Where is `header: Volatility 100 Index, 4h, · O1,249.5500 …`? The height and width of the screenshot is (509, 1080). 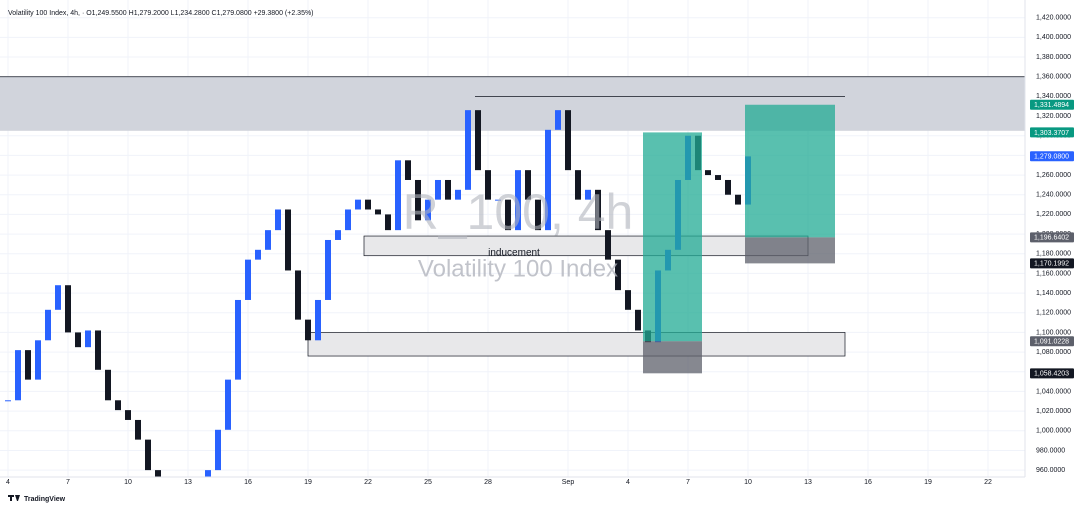 header: Volatility 100 Index, 4h, · O1,249.5500 … is located at coordinates (161, 13).